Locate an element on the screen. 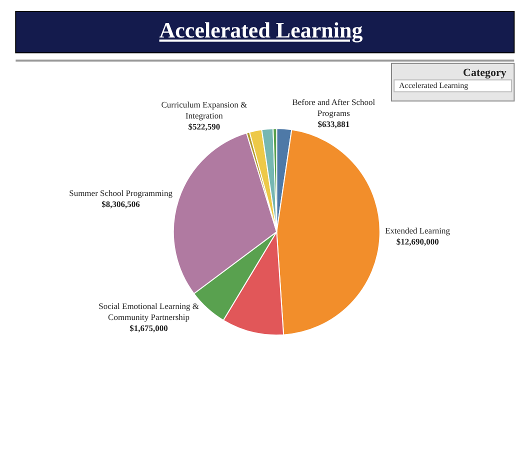  chart-title: Accelerated Learning is located at coordinates (261, 30).